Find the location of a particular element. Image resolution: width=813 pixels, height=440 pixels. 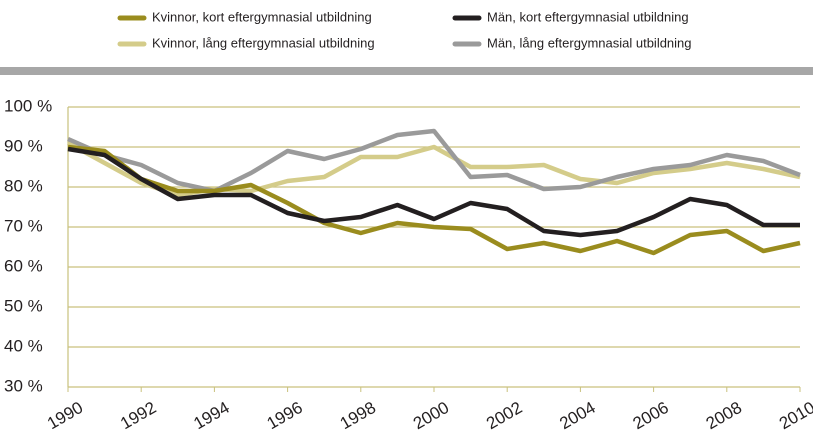

y-tick-label: 30 % is located at coordinates (23, 385).